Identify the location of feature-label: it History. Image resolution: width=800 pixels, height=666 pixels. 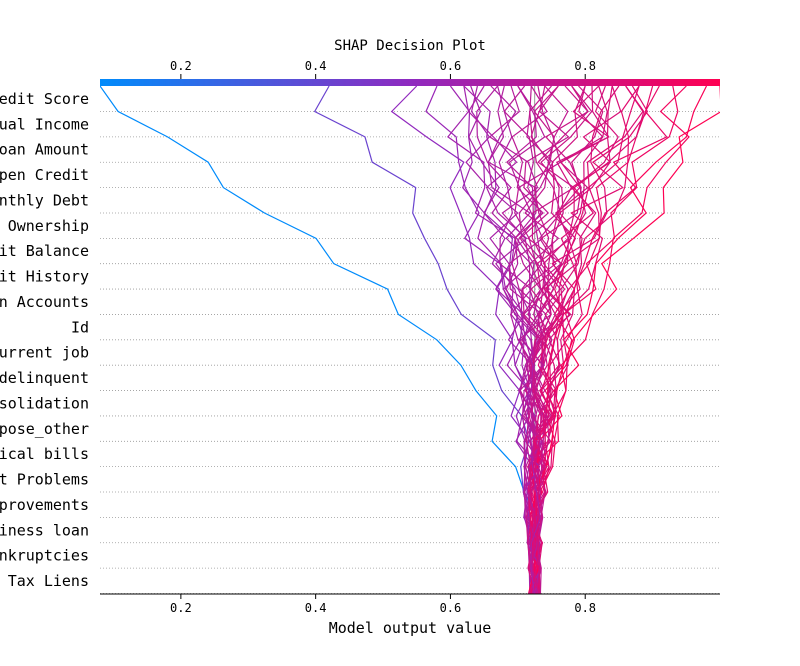
(44, 277).